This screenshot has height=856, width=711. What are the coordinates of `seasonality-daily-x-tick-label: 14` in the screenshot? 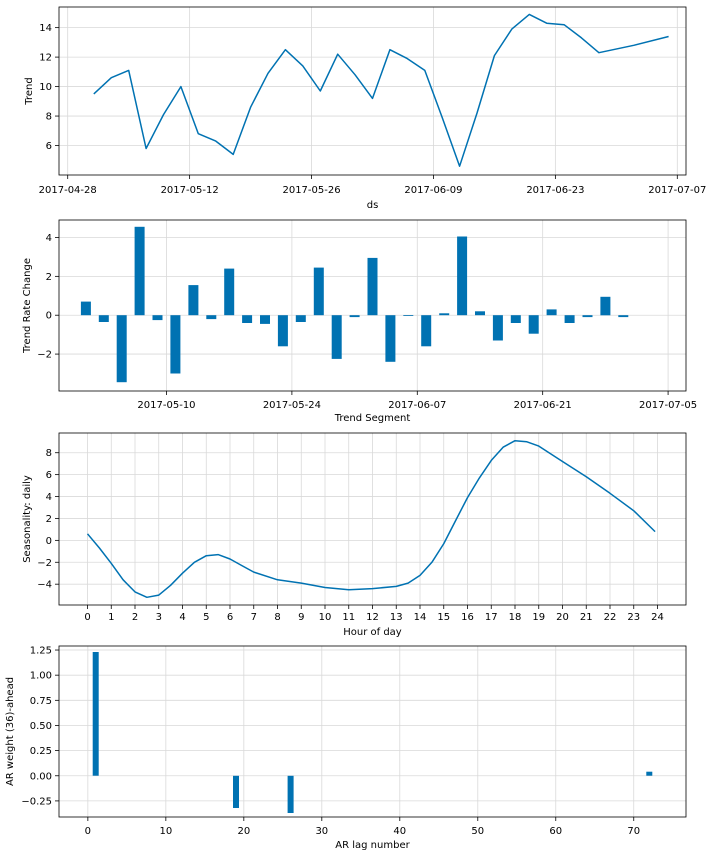 It's located at (420, 617).